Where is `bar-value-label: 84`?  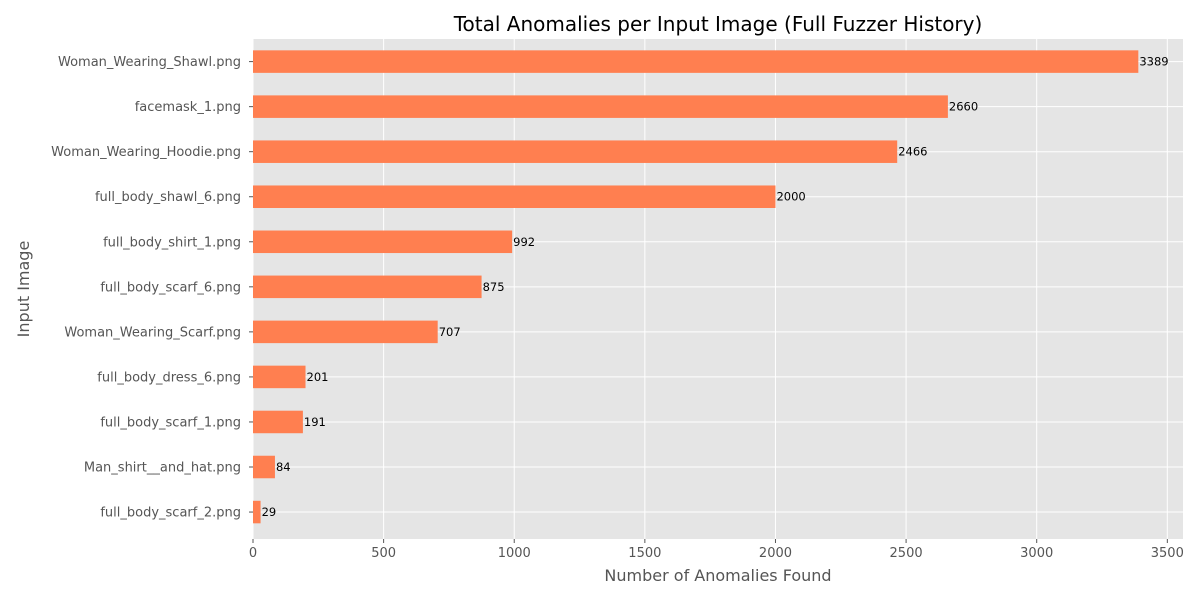 bar-value-label: 84 is located at coordinates (283, 467).